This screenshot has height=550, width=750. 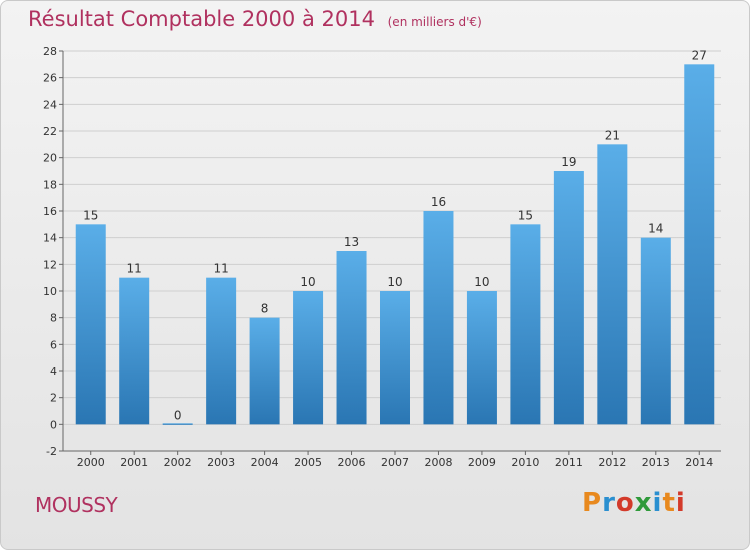 I want to click on x-tick-label: 2005, so click(x=308, y=462).